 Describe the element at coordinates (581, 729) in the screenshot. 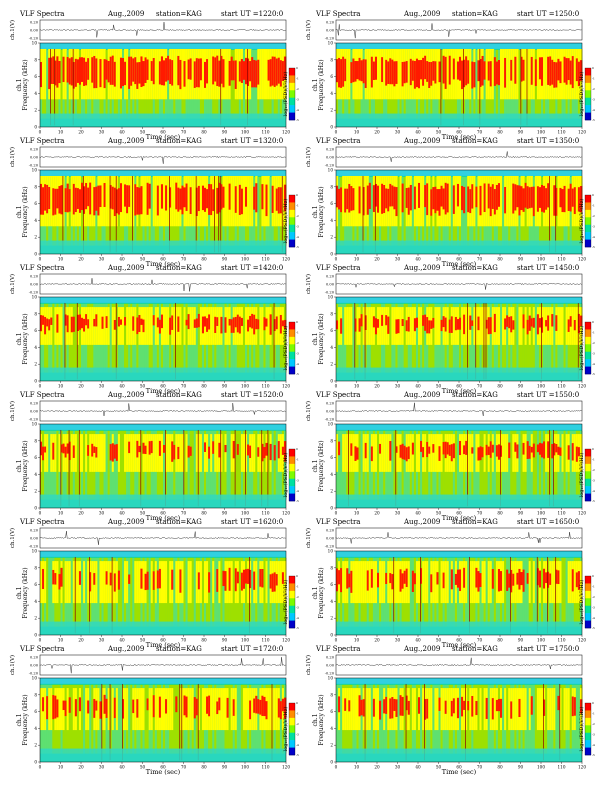

I see `colorbar-label: log₁₀(PSD)(V²/Hz)` at that location.